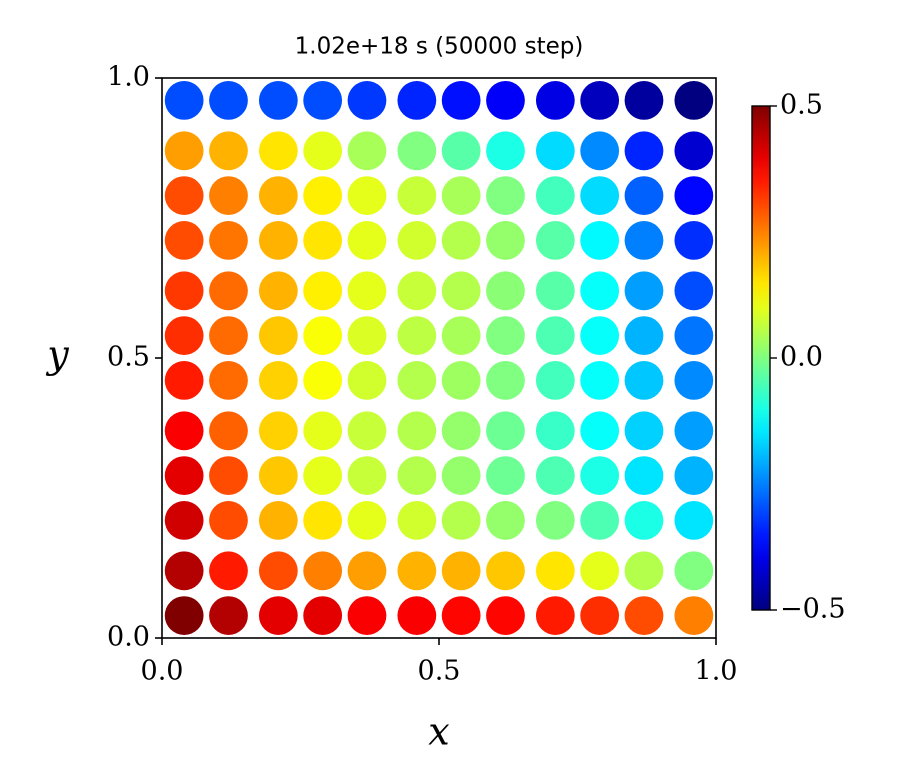  Describe the element at coordinates (813, 609) in the screenshot. I see `colorbar-tick-label: −0.5` at that location.